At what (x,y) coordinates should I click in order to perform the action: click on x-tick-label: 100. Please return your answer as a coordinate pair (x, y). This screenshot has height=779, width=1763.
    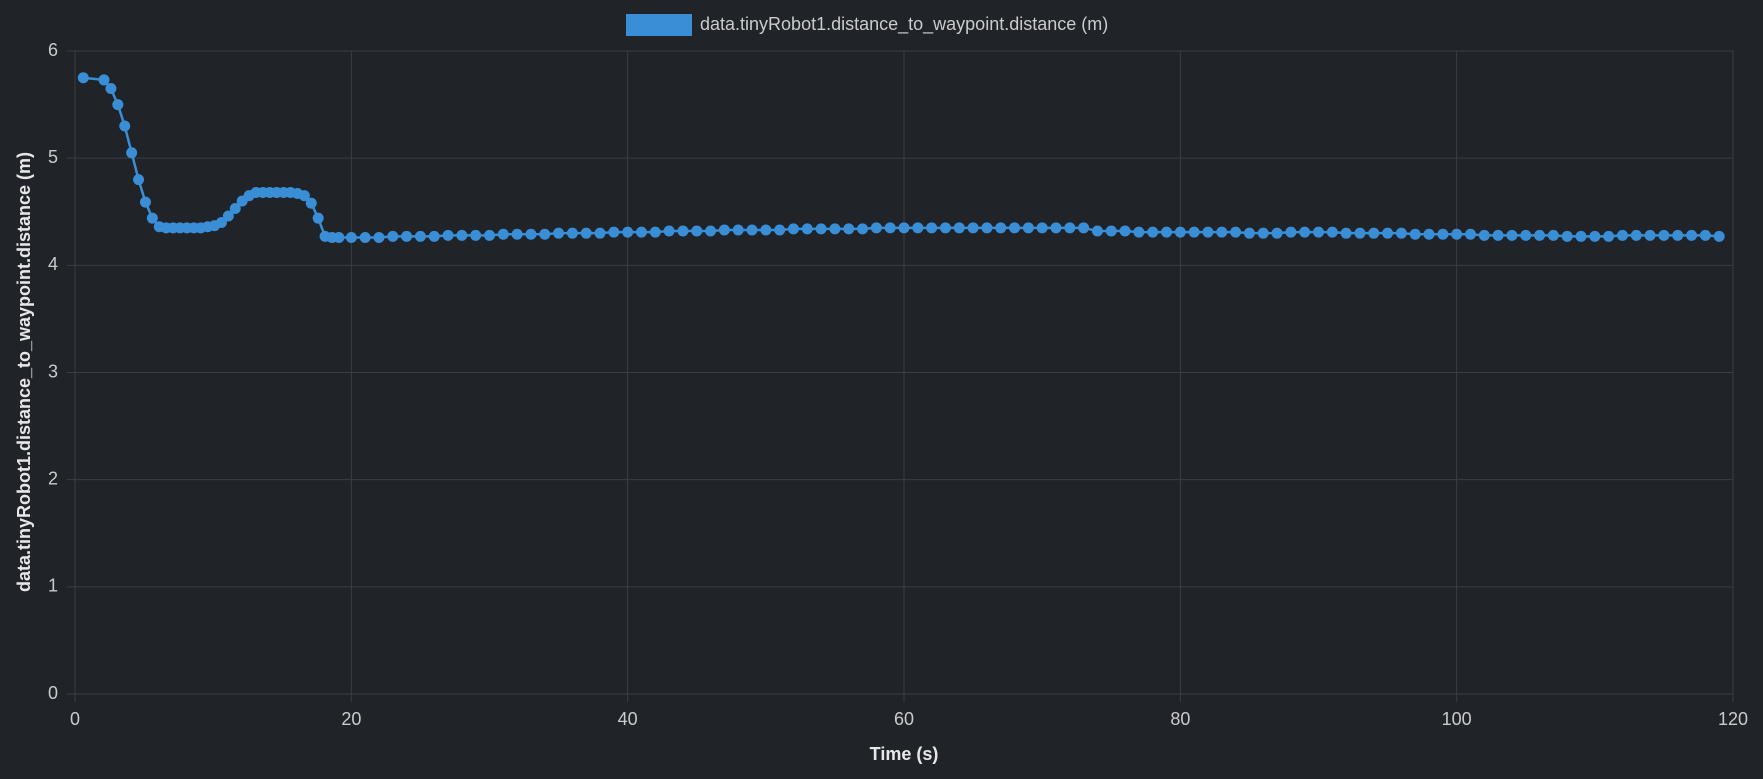
    Looking at the image, I should click on (1457, 719).